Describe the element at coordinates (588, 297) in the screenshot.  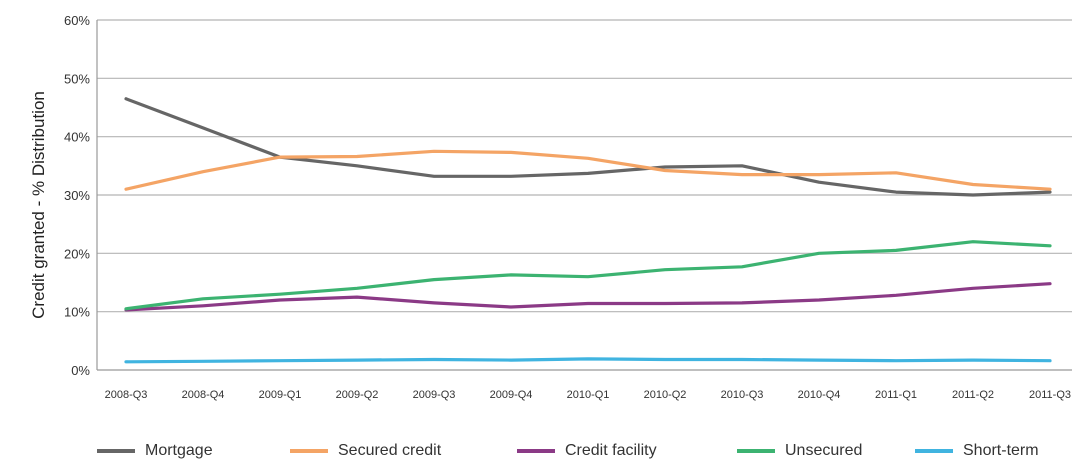
I see `series-line-credit-facility` at that location.